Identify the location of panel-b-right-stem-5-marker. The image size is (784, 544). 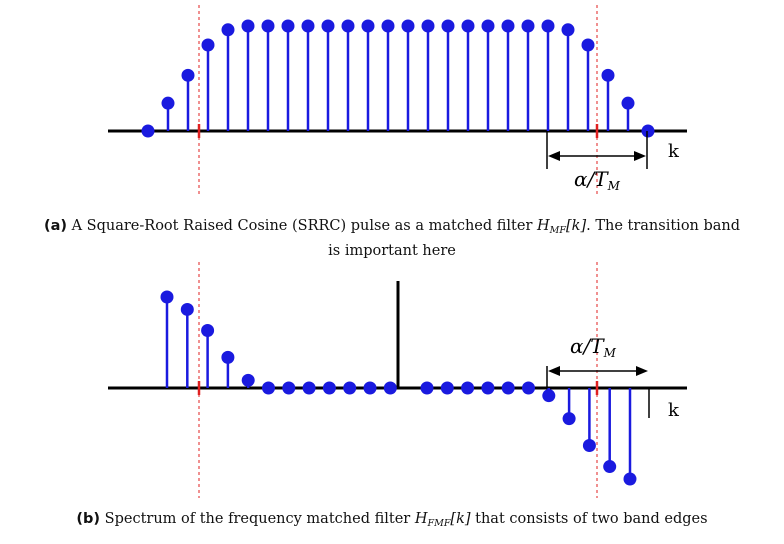
(528, 388).